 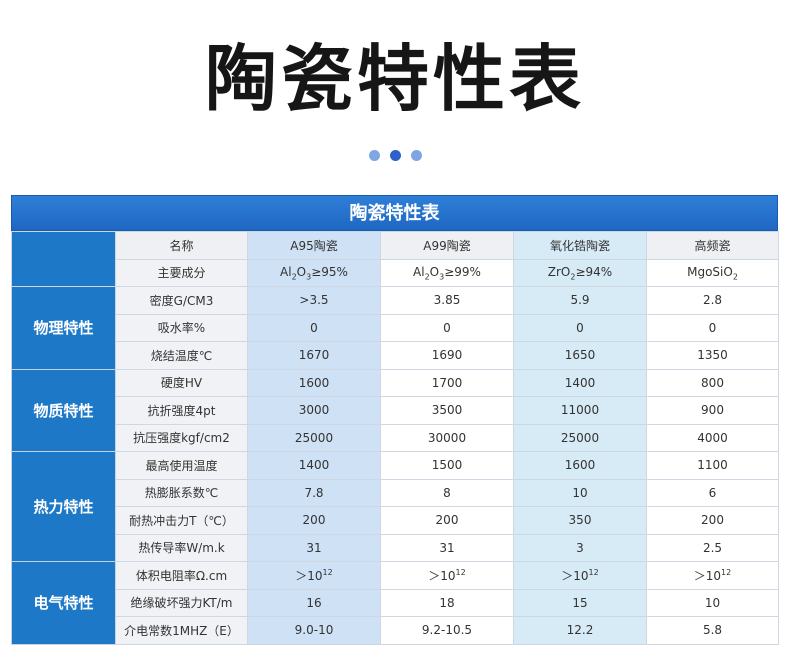 I want to click on row-label: 最高使用温度, so click(x=181, y=465).